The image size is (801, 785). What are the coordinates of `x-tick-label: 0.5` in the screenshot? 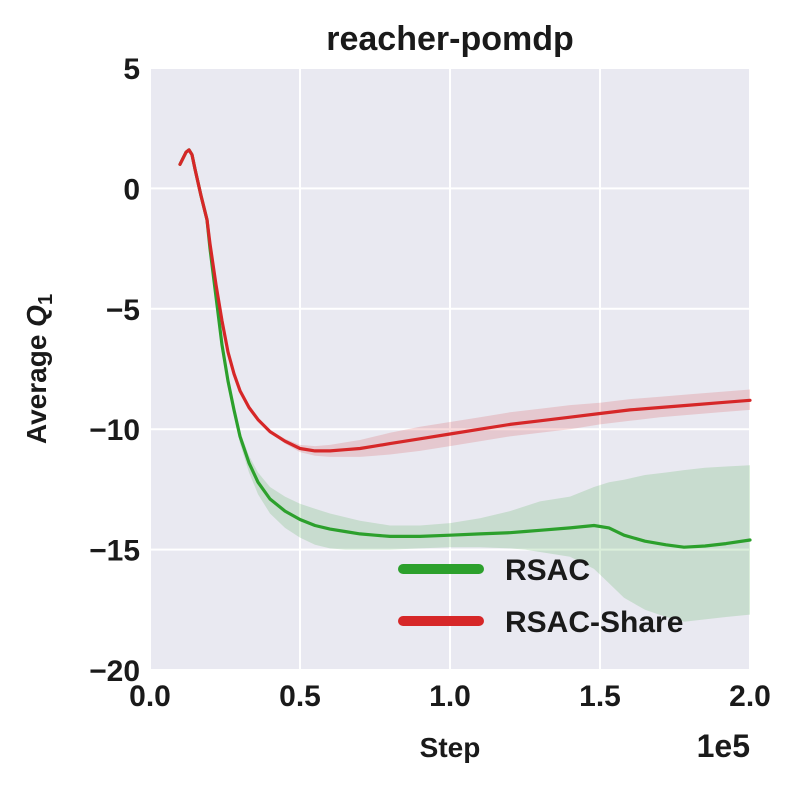 It's located at (300, 696).